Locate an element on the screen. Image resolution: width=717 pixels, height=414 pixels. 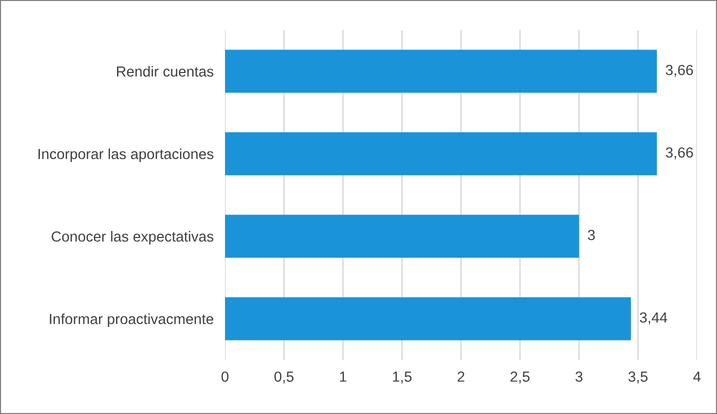
x-tick-label: 3 is located at coordinates (579, 376).